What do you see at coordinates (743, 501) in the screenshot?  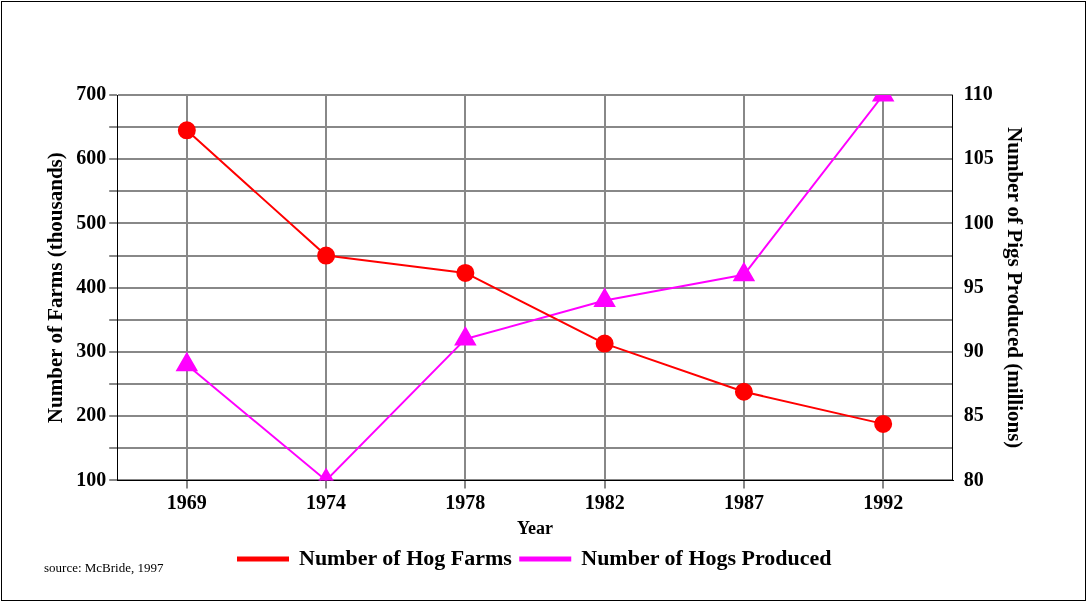 I see `x-tick-label: 1987` at bounding box center [743, 501].